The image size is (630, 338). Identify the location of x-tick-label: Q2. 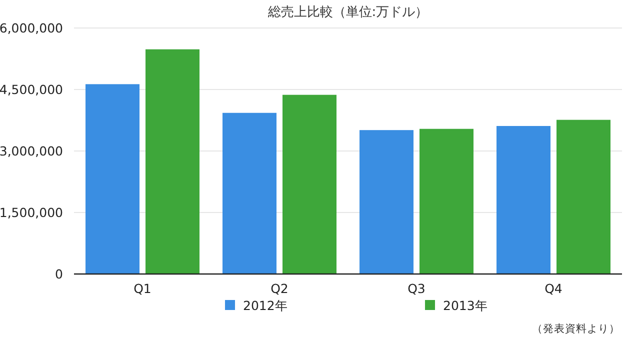
(279, 288).